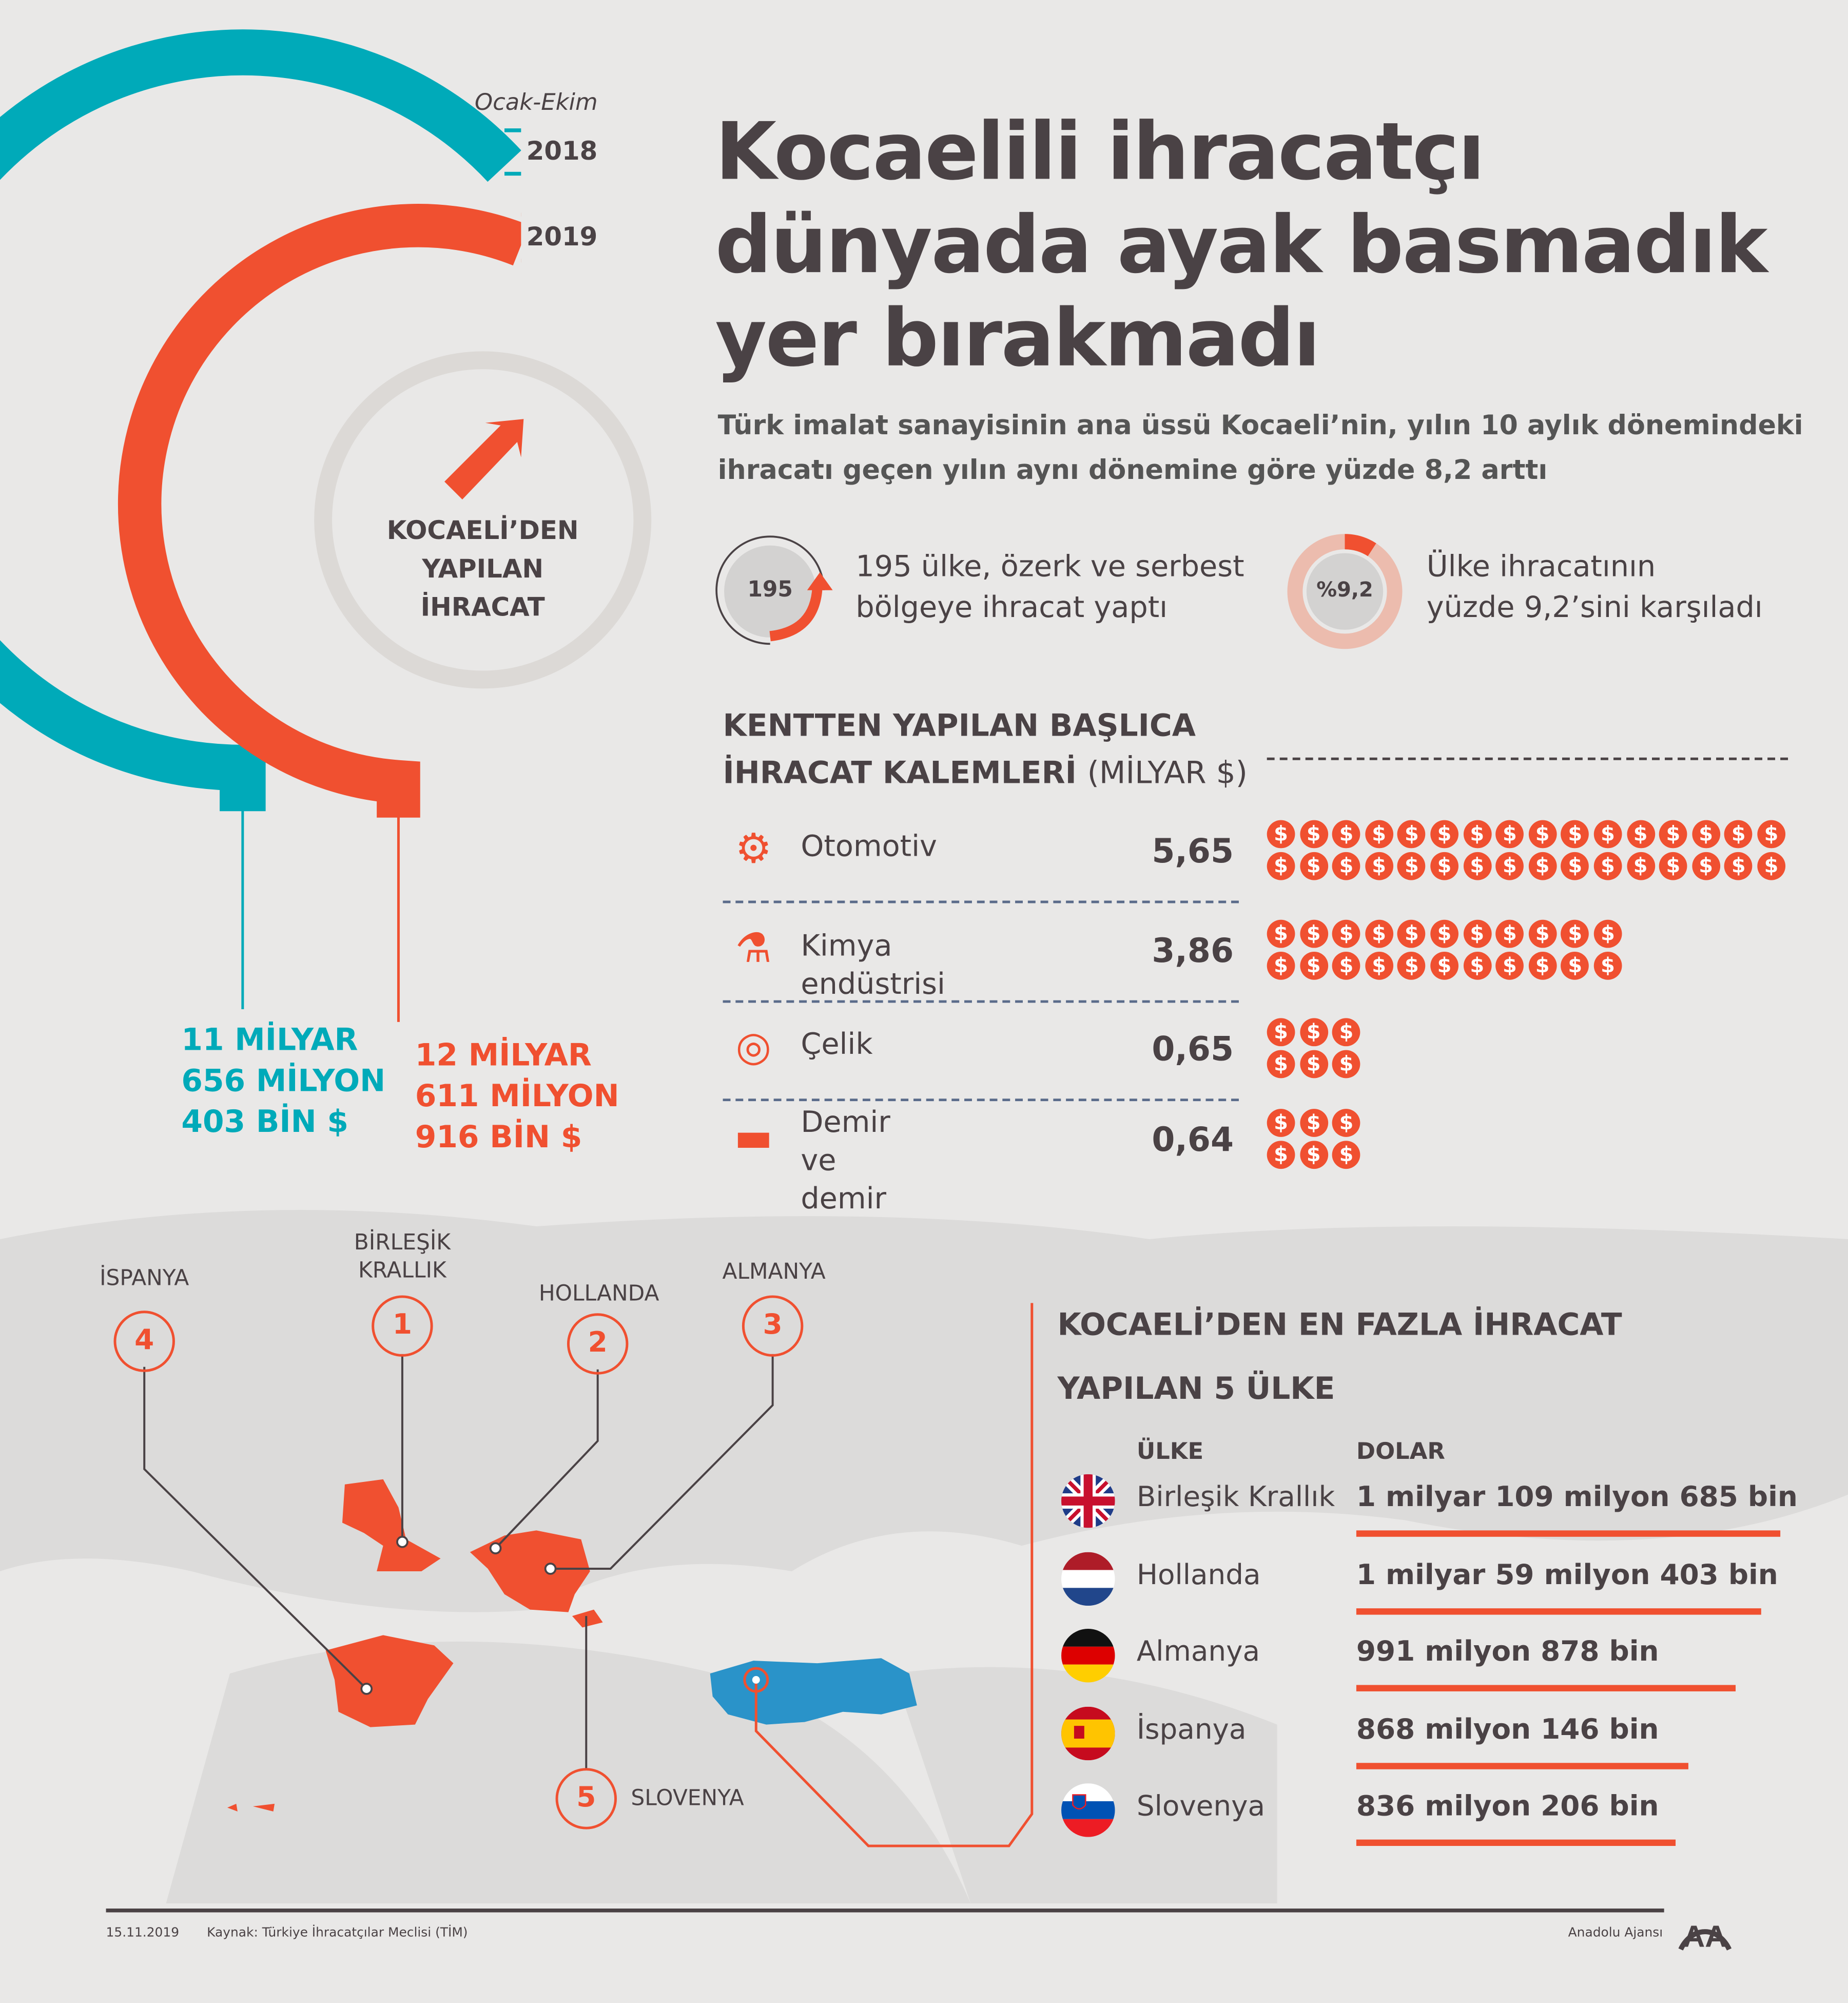 The image size is (1848, 2003). I want to click on item-label: Çelik, so click(836, 1045).